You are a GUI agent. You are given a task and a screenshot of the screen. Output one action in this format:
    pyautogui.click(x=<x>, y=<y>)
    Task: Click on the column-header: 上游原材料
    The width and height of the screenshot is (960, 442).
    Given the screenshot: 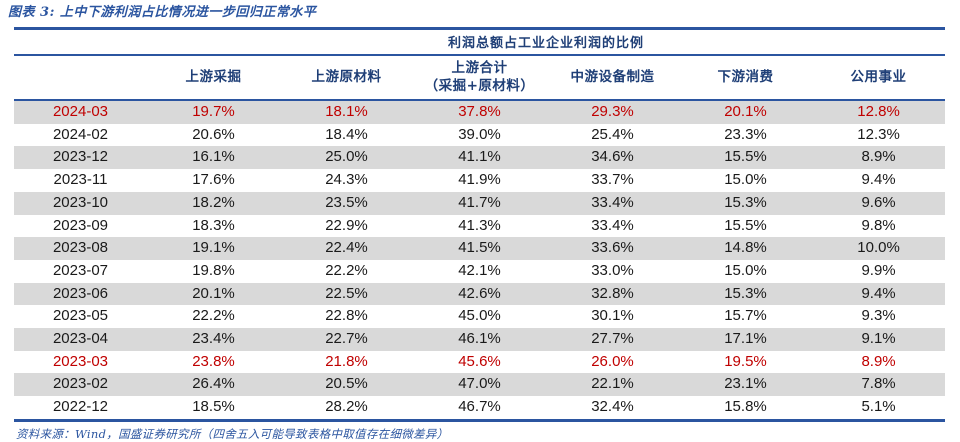 What is the action you would take?
    pyautogui.click(x=346, y=78)
    